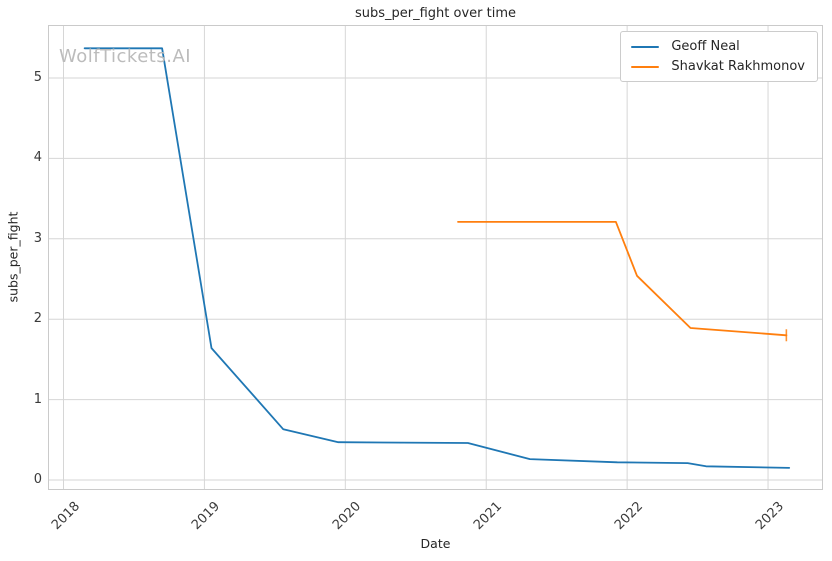 The width and height of the screenshot is (832, 561). Describe the element at coordinates (738, 66) in the screenshot. I see `legend-label: Shavkat Rakhmonov` at that location.